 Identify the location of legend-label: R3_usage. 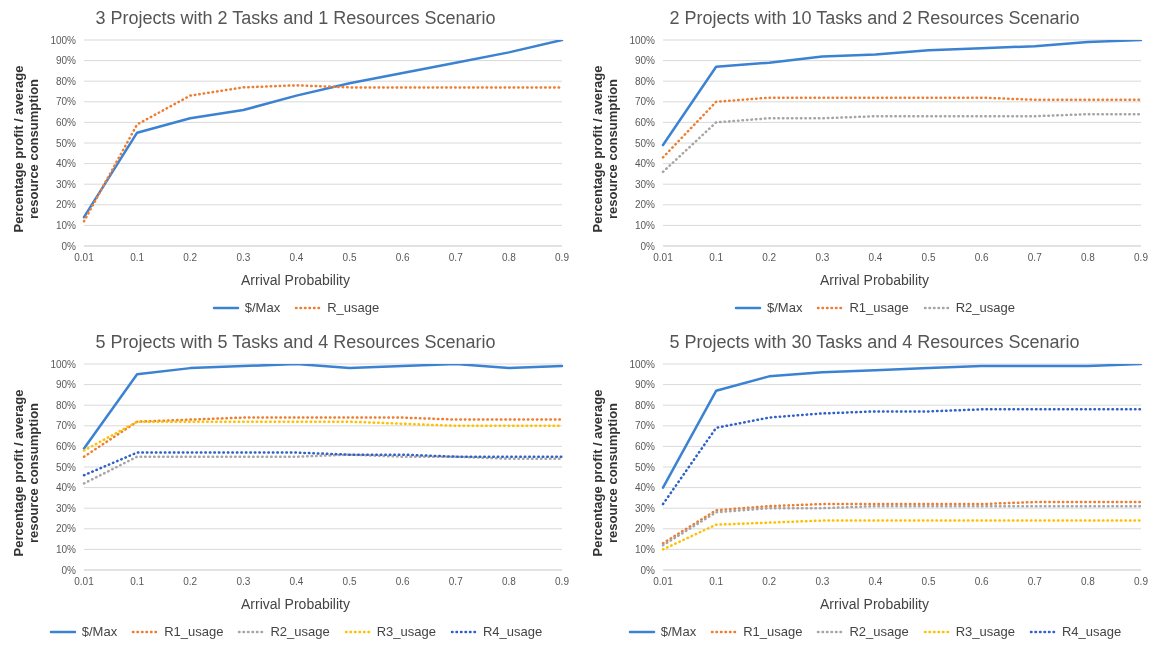
(406, 631).